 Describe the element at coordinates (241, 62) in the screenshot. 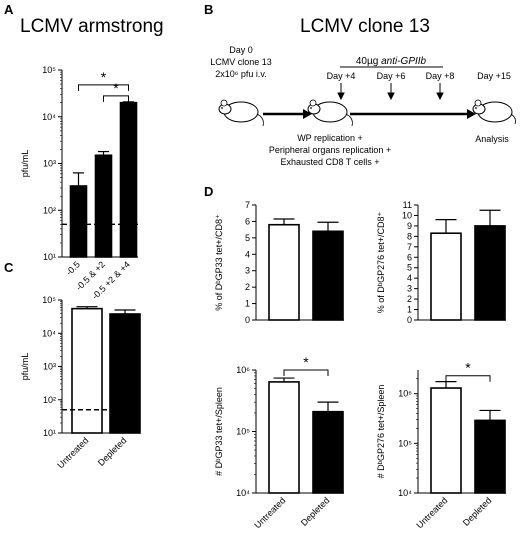

I see `timeline-start-line-2: LCMV clone 13` at that location.